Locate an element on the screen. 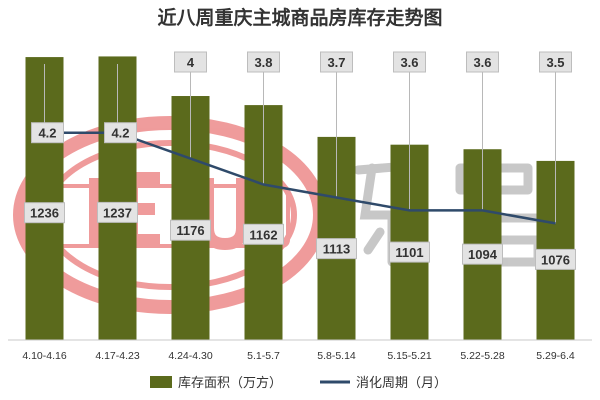 The height and width of the screenshot is (400, 600). bar-value-label: 1101 is located at coordinates (409, 252).